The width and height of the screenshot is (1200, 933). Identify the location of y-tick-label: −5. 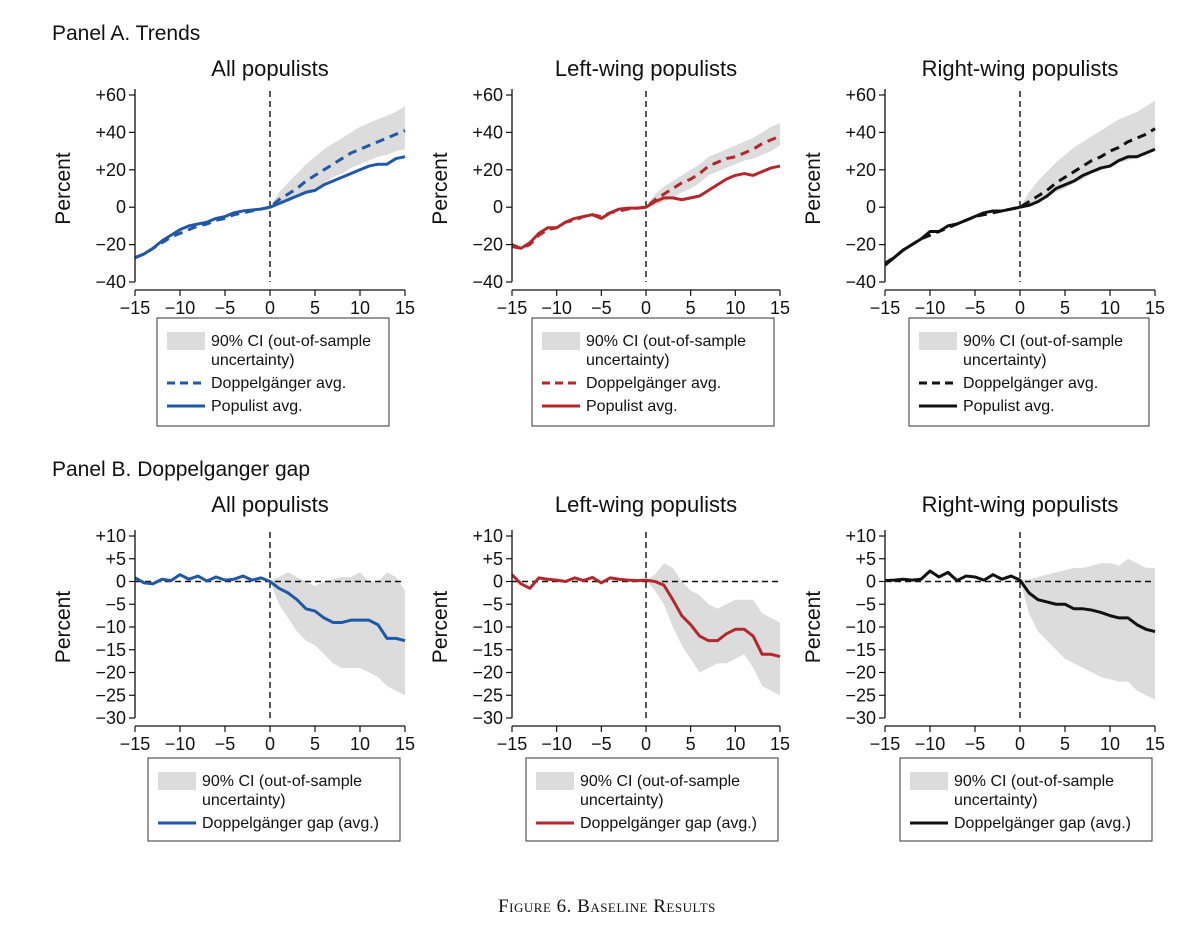
(492, 604).